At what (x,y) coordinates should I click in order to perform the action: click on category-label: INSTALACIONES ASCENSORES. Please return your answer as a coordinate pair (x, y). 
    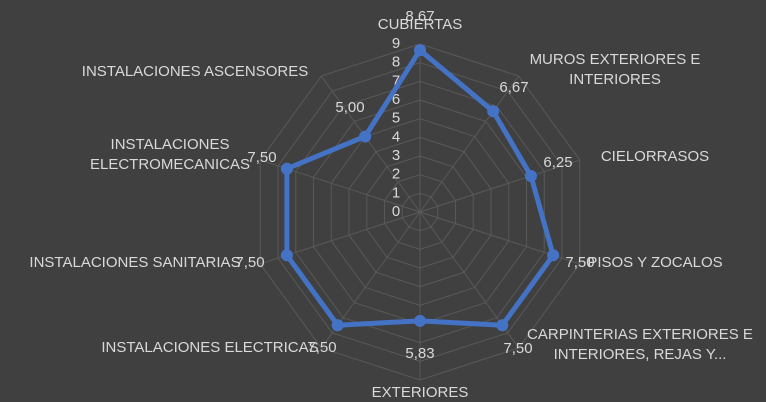
    Looking at the image, I should click on (195, 71).